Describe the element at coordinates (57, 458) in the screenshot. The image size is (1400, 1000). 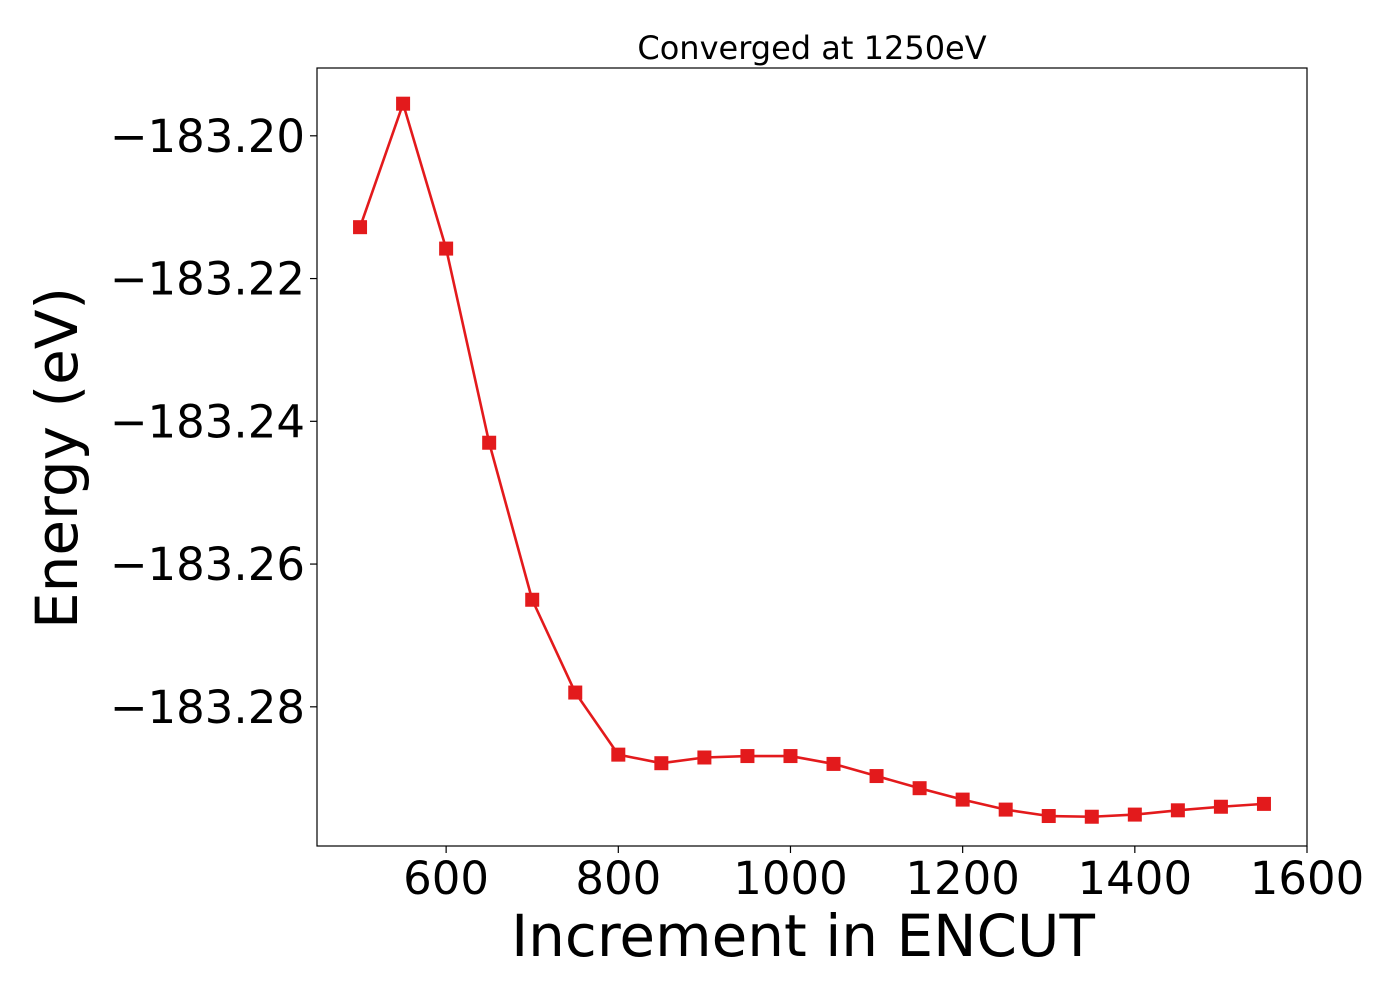
I see `y-axis-label: Energy (eV)` at that location.